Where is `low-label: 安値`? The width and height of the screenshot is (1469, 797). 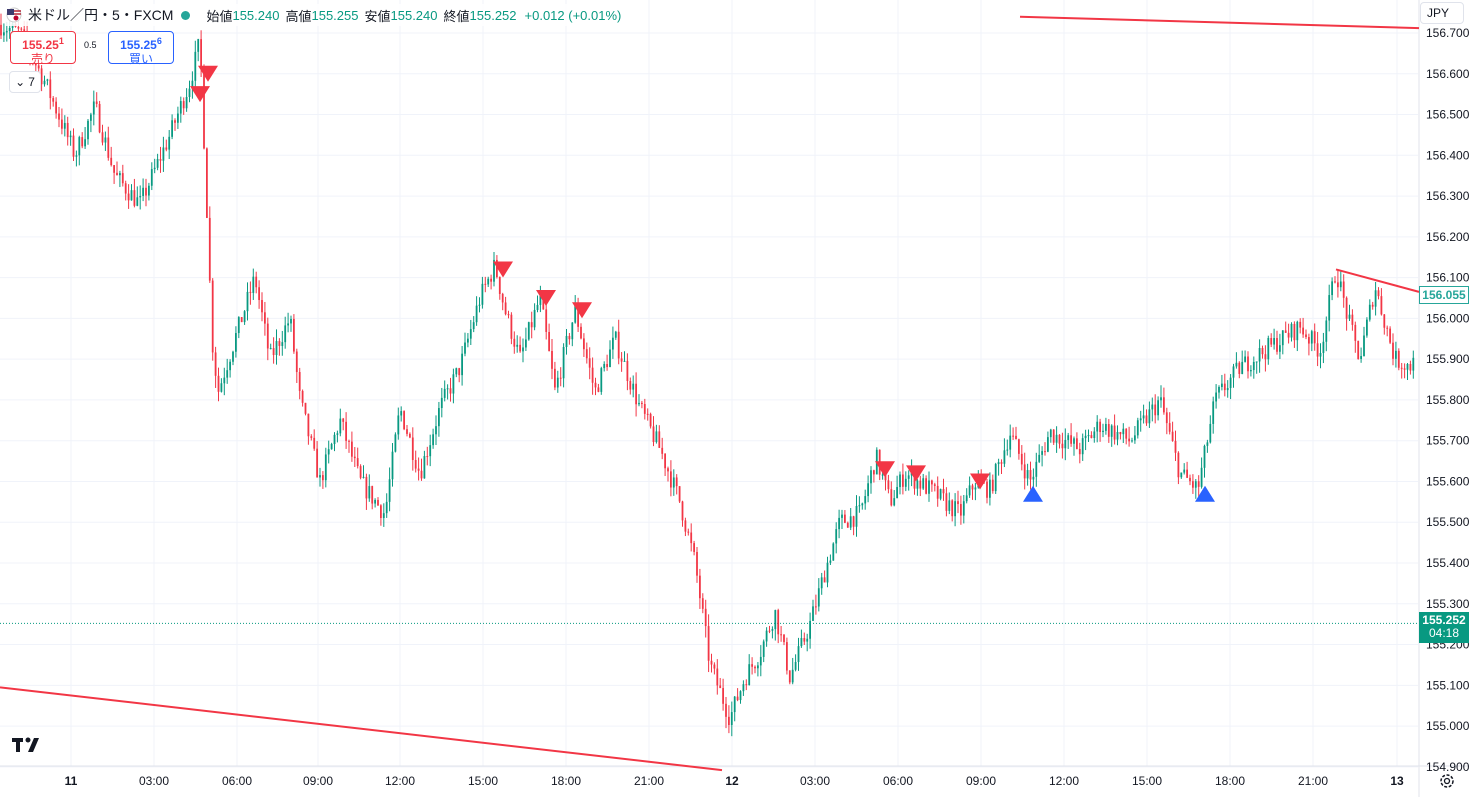
low-label: 安値 is located at coordinates (377, 16).